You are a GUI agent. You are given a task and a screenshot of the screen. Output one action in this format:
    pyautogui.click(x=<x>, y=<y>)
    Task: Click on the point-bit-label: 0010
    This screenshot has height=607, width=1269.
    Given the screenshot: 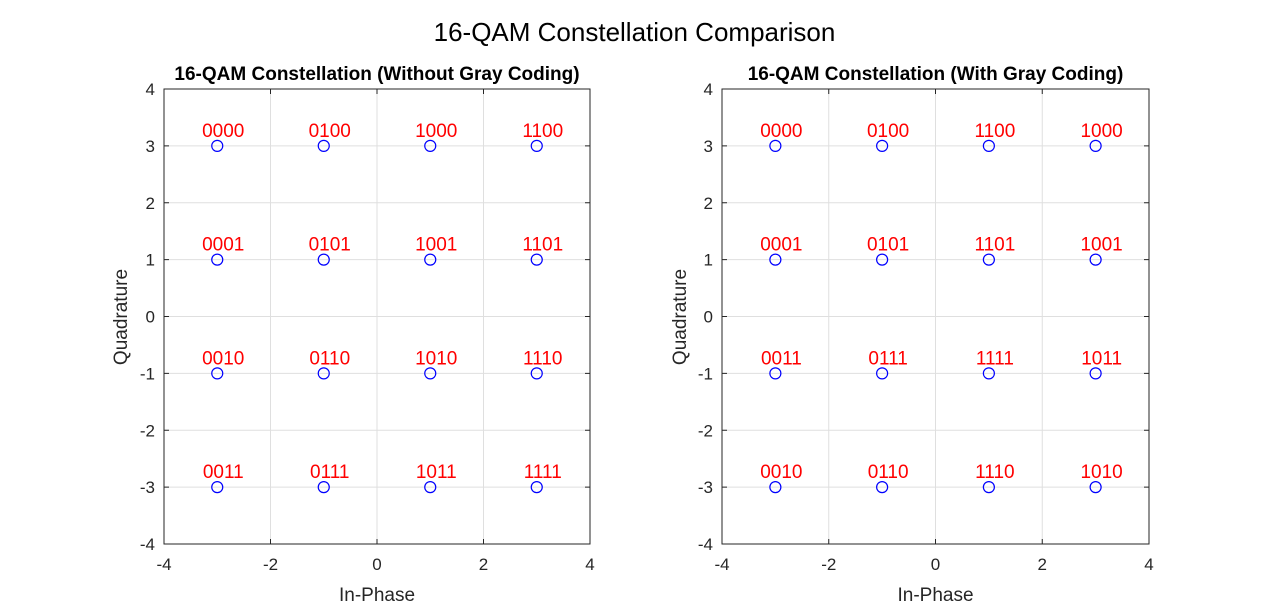 What is the action you would take?
    pyautogui.click(x=223, y=358)
    